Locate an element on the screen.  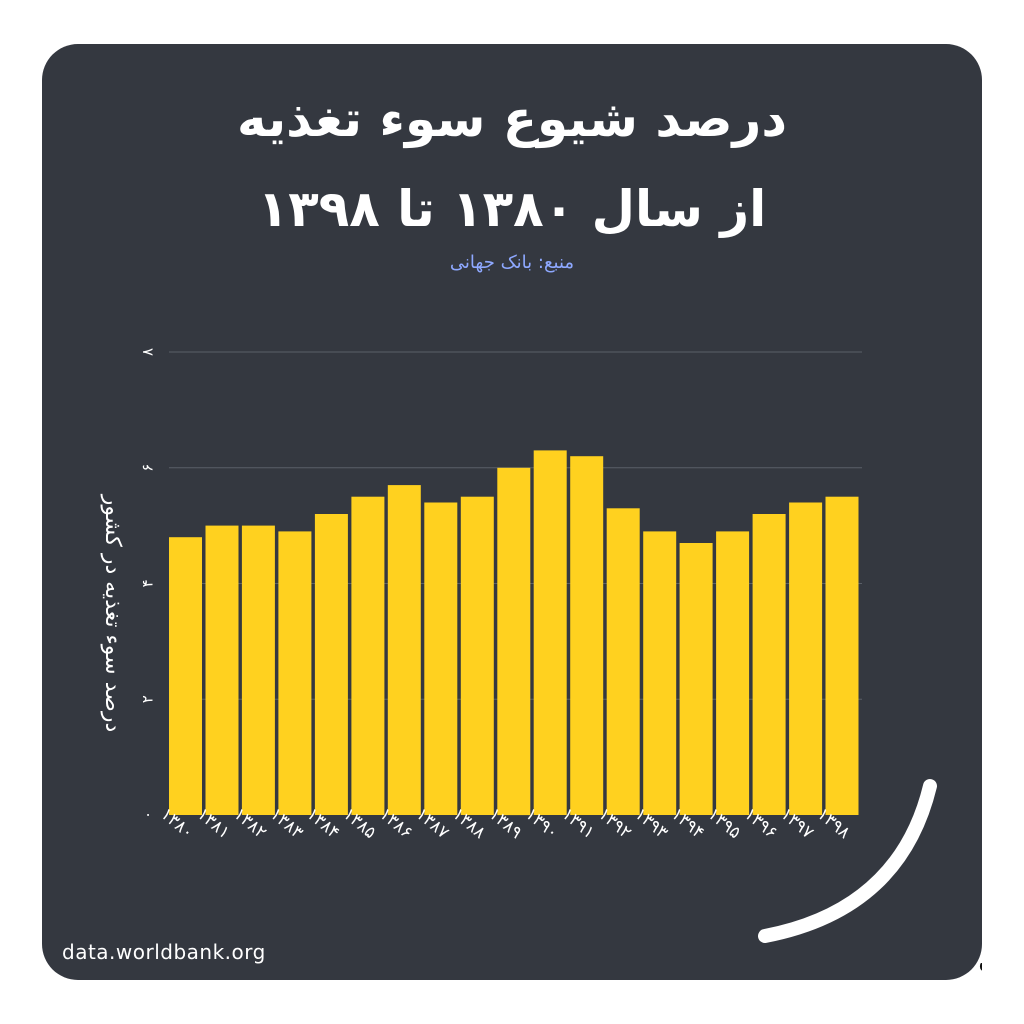
title-line-1: درصد شیوع سوء تغذیه is located at coordinates (512, 119).